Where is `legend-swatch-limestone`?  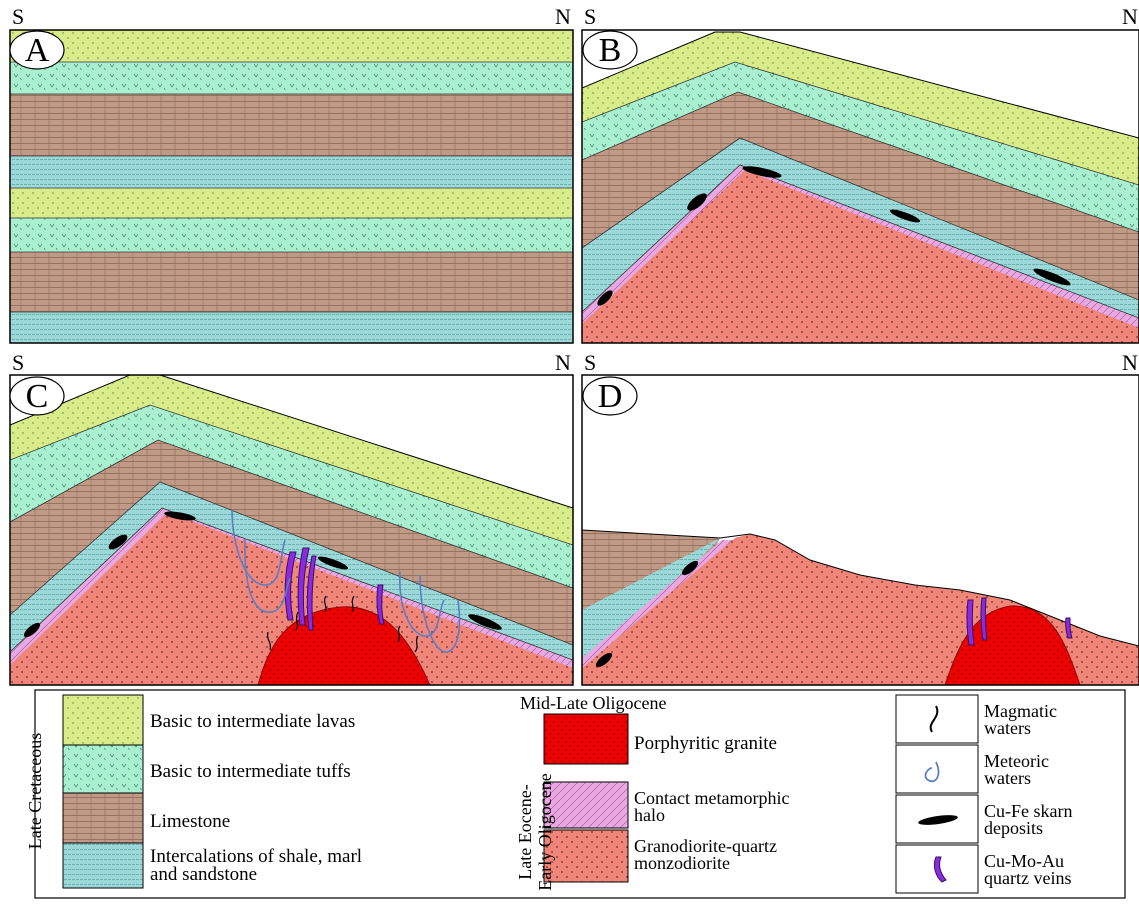 legend-swatch-limestone is located at coordinates (103, 818).